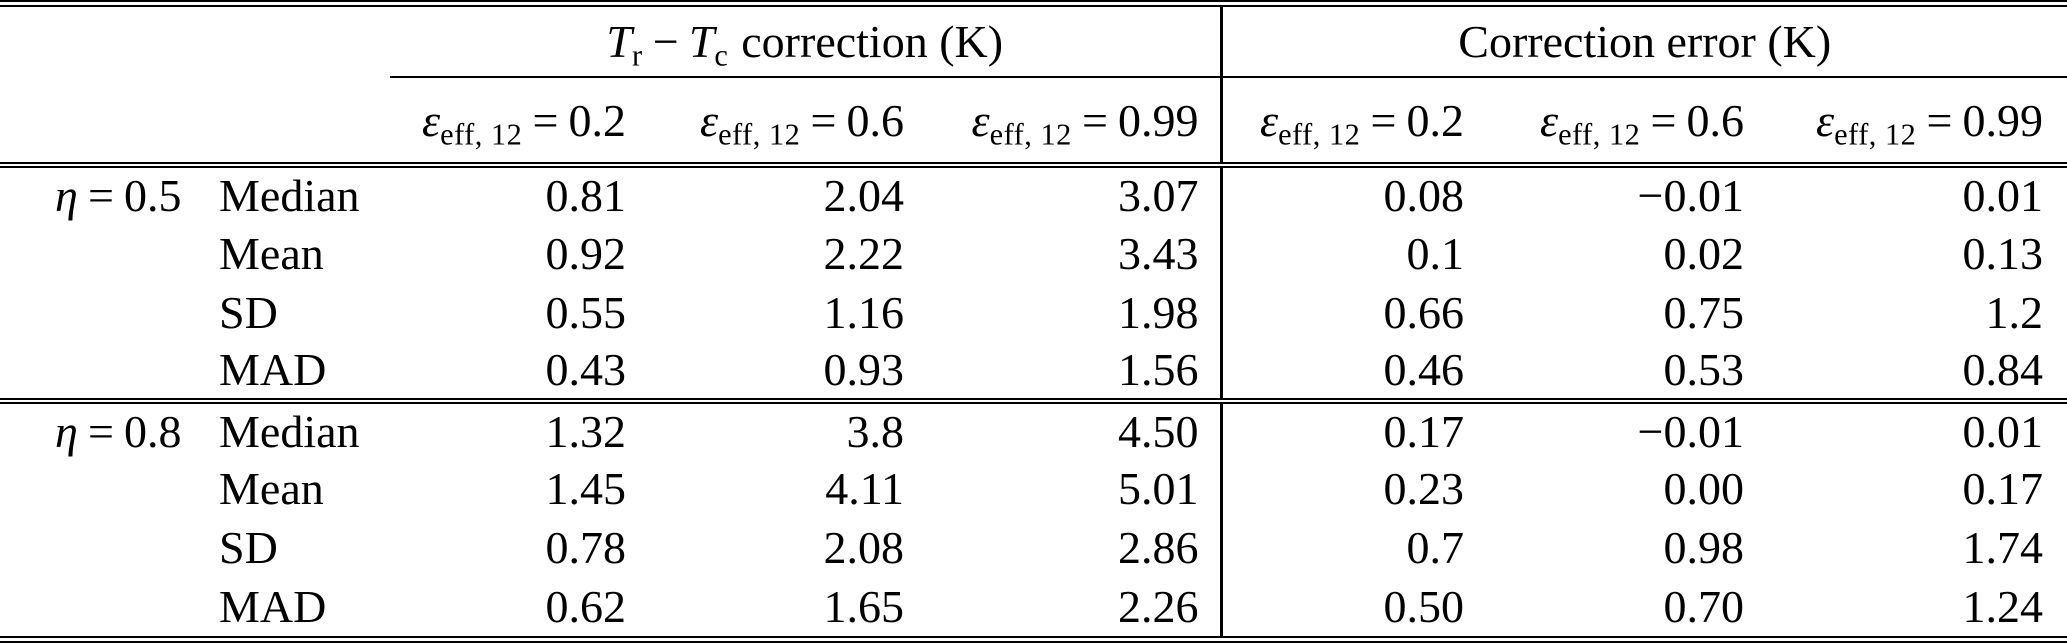 The height and width of the screenshot is (643, 2067). Describe the element at coordinates (1158, 312) in the screenshot. I see `value-cell: 1.98` at that location.